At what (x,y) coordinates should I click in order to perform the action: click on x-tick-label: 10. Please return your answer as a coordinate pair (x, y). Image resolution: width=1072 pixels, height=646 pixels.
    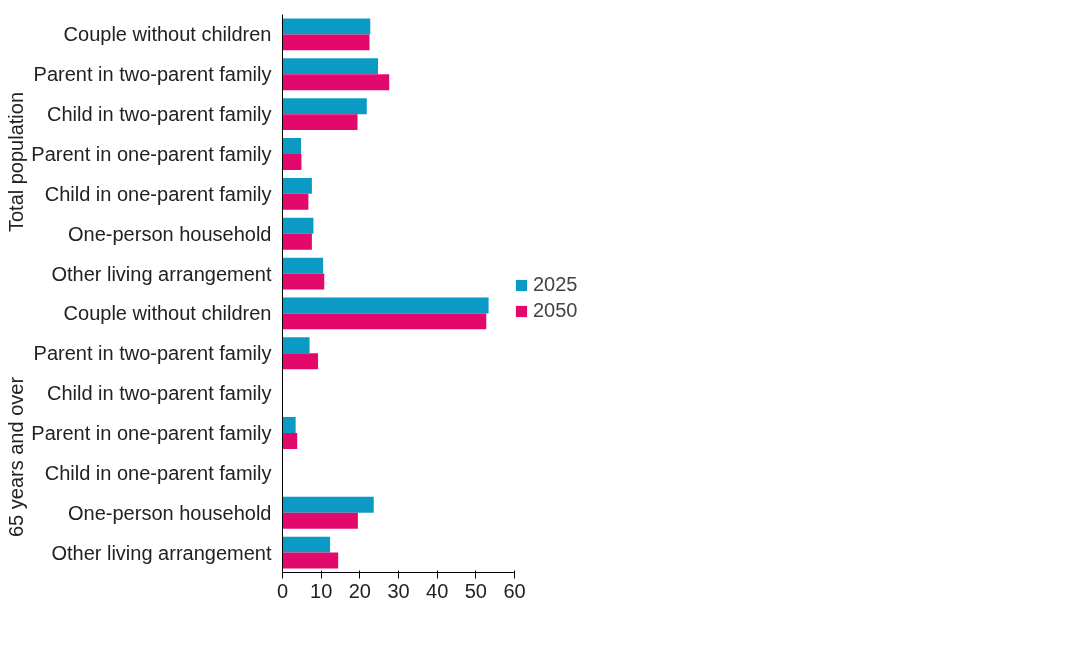
    Looking at the image, I should click on (321, 590).